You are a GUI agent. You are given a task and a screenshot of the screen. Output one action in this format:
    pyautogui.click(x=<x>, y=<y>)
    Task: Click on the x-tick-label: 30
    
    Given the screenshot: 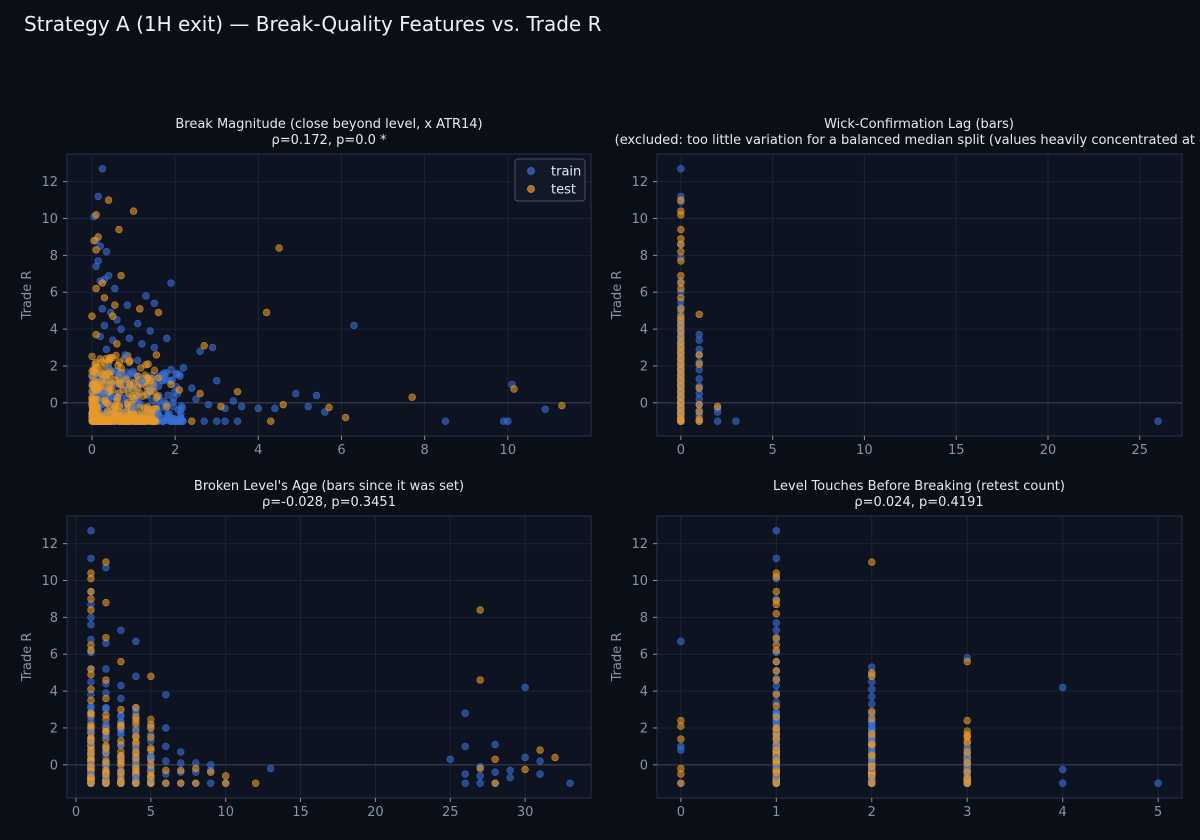 What is the action you would take?
    pyautogui.click(x=525, y=812)
    